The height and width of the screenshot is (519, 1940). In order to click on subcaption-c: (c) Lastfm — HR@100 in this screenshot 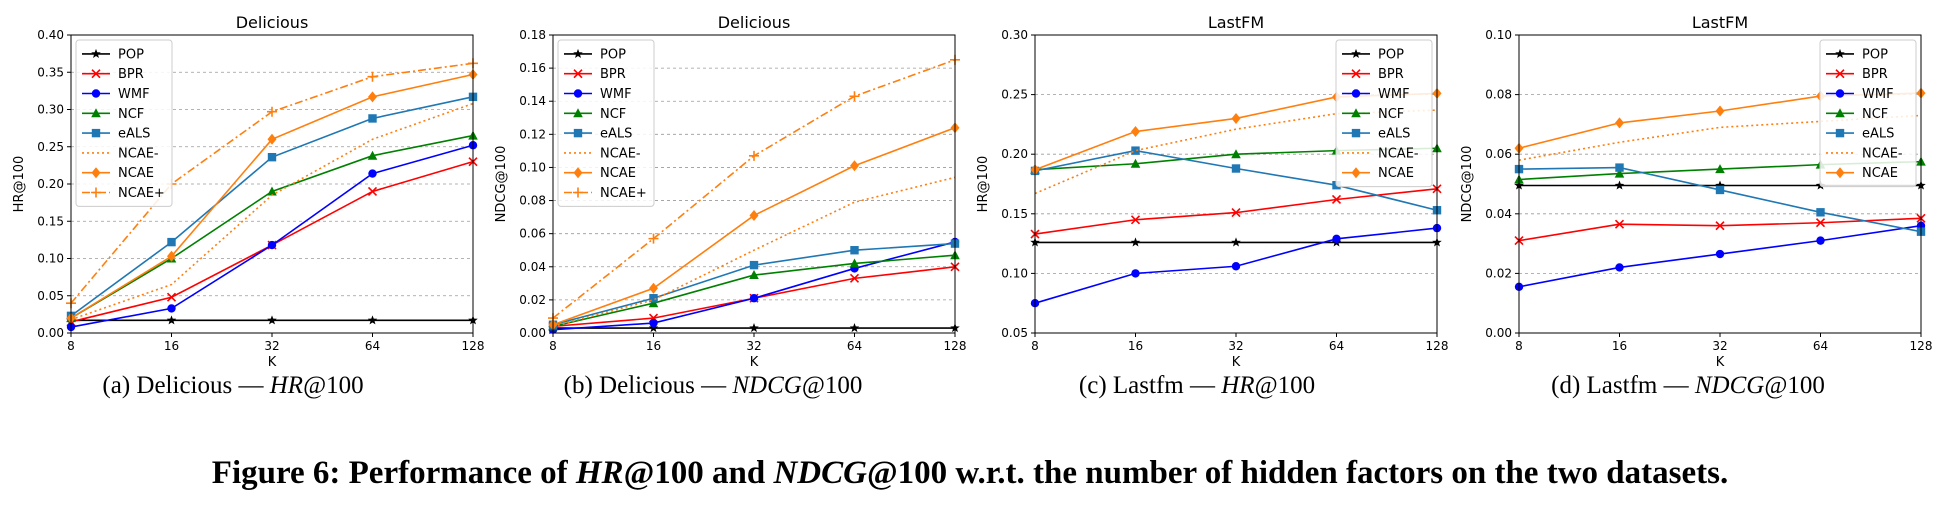, I will do `click(1197, 385)`.